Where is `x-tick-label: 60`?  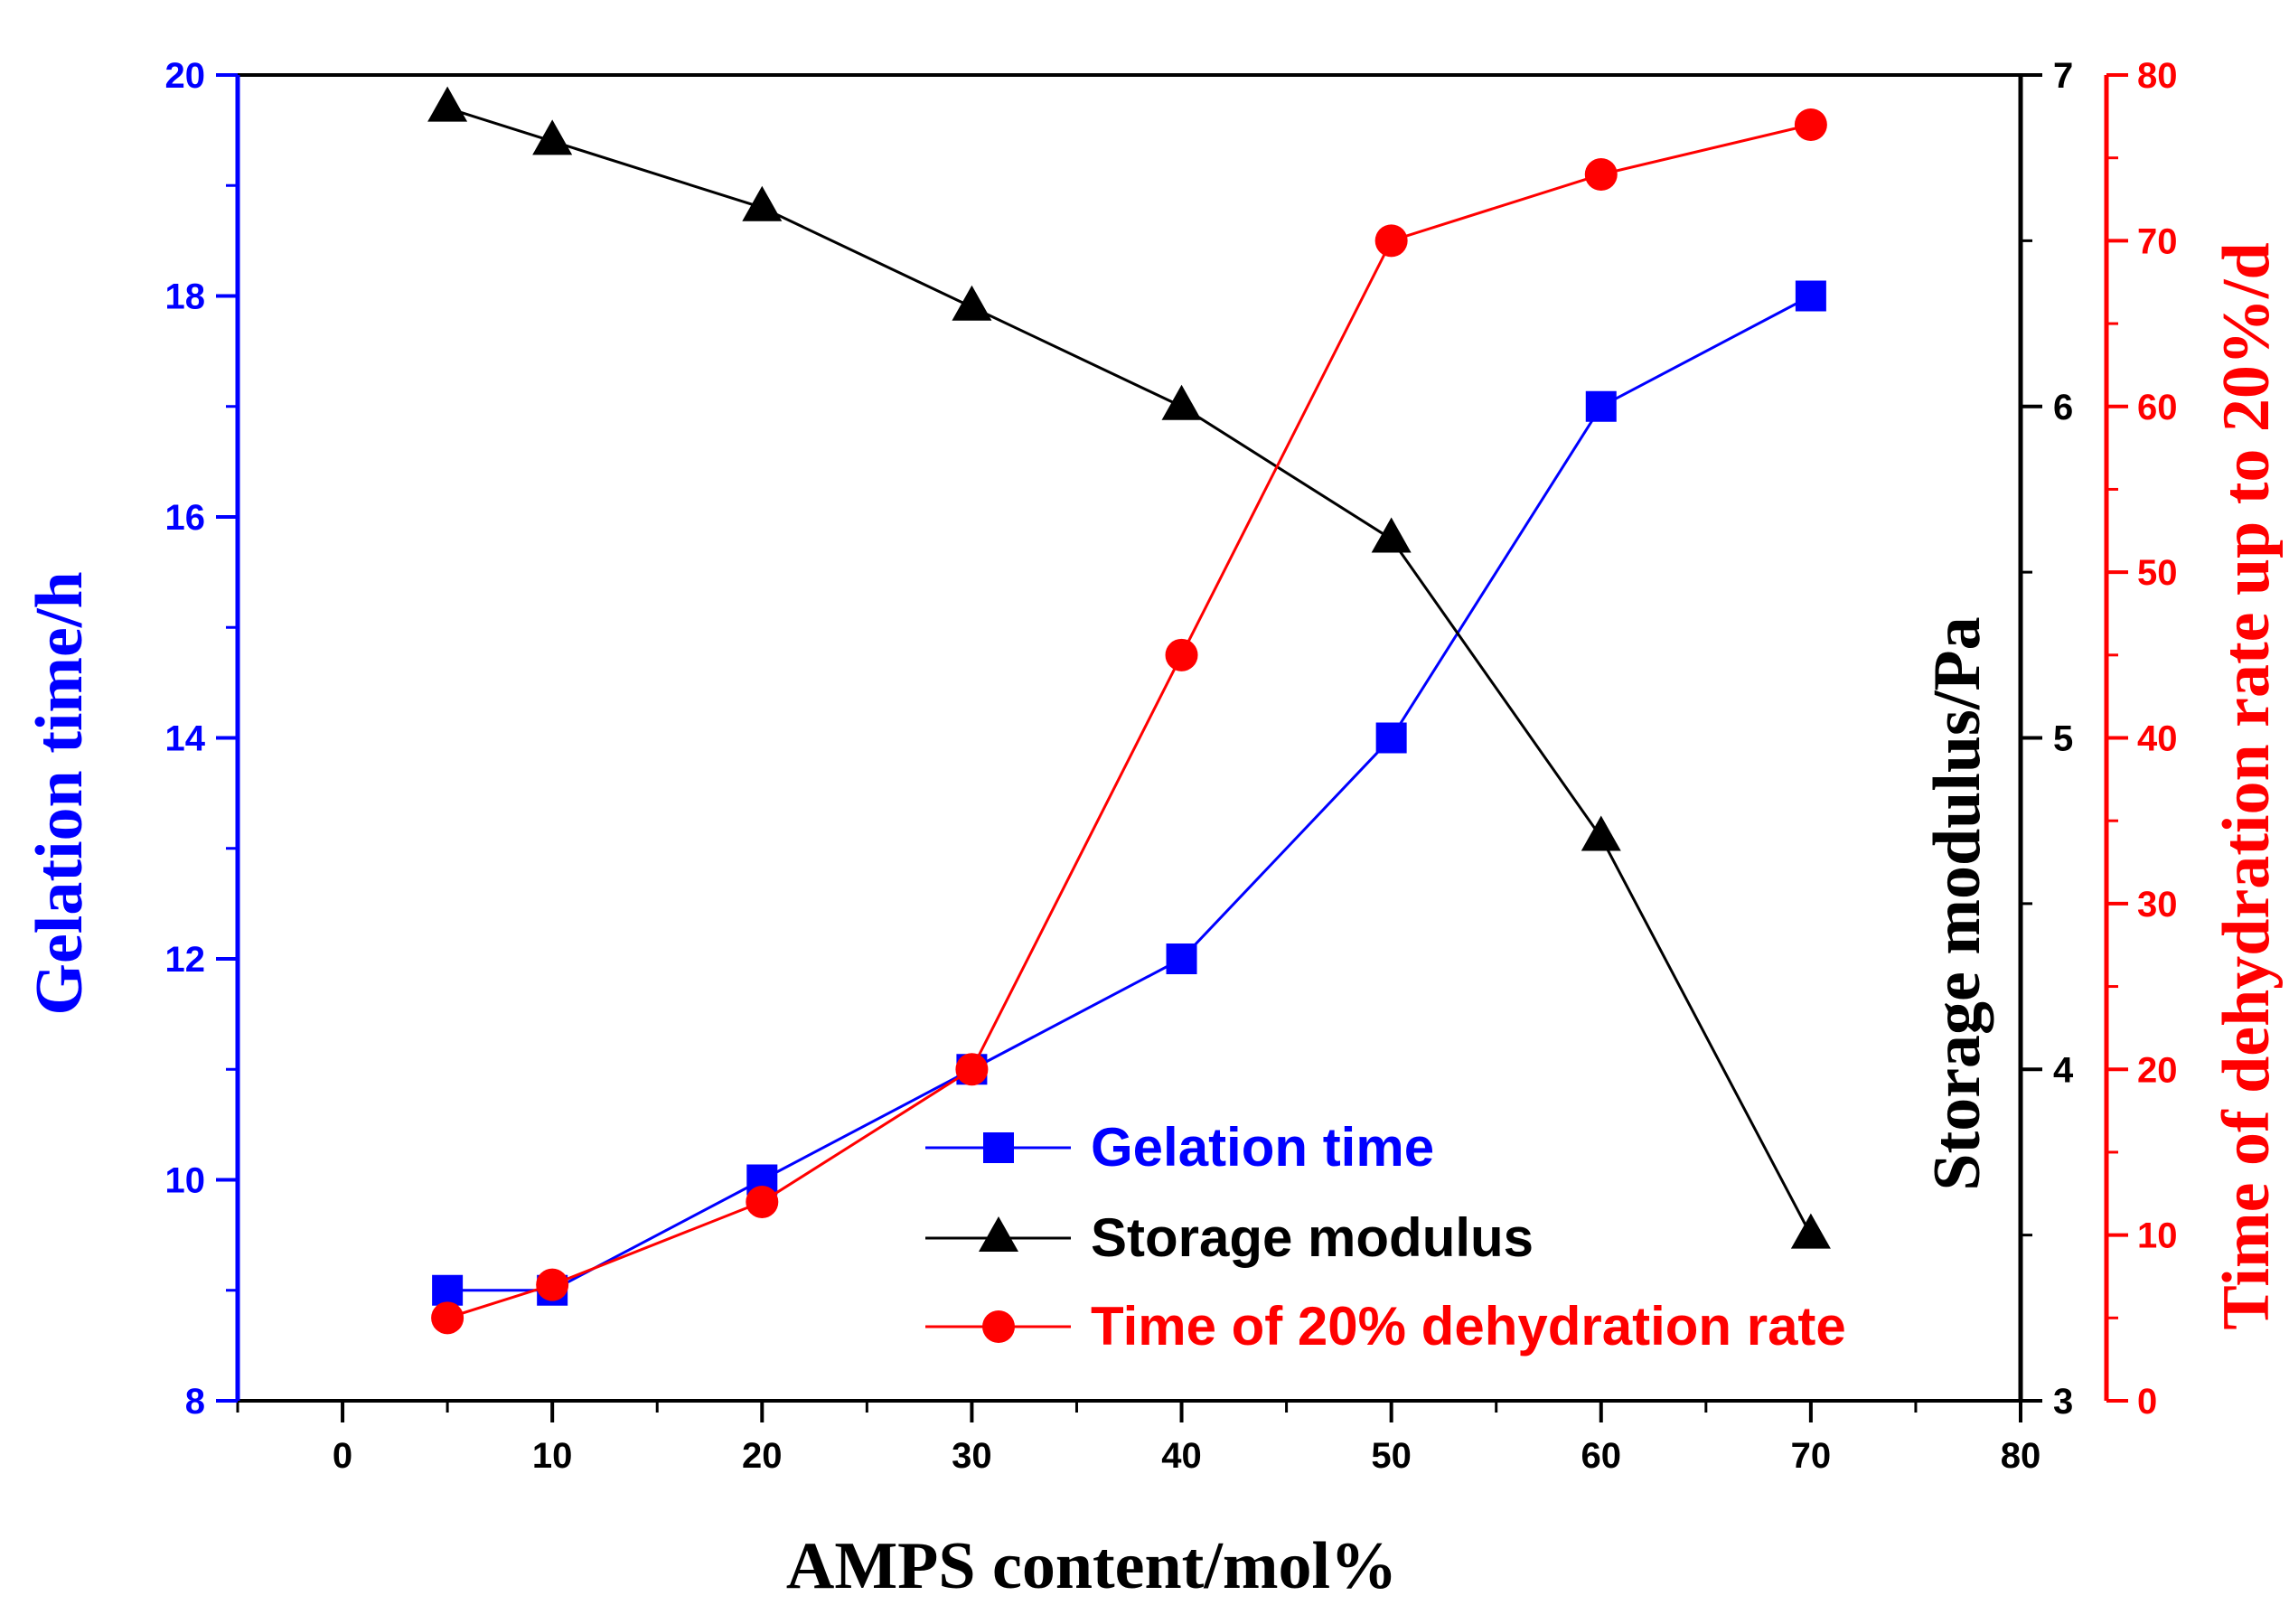
x-tick-label: 60 is located at coordinates (1601, 1456).